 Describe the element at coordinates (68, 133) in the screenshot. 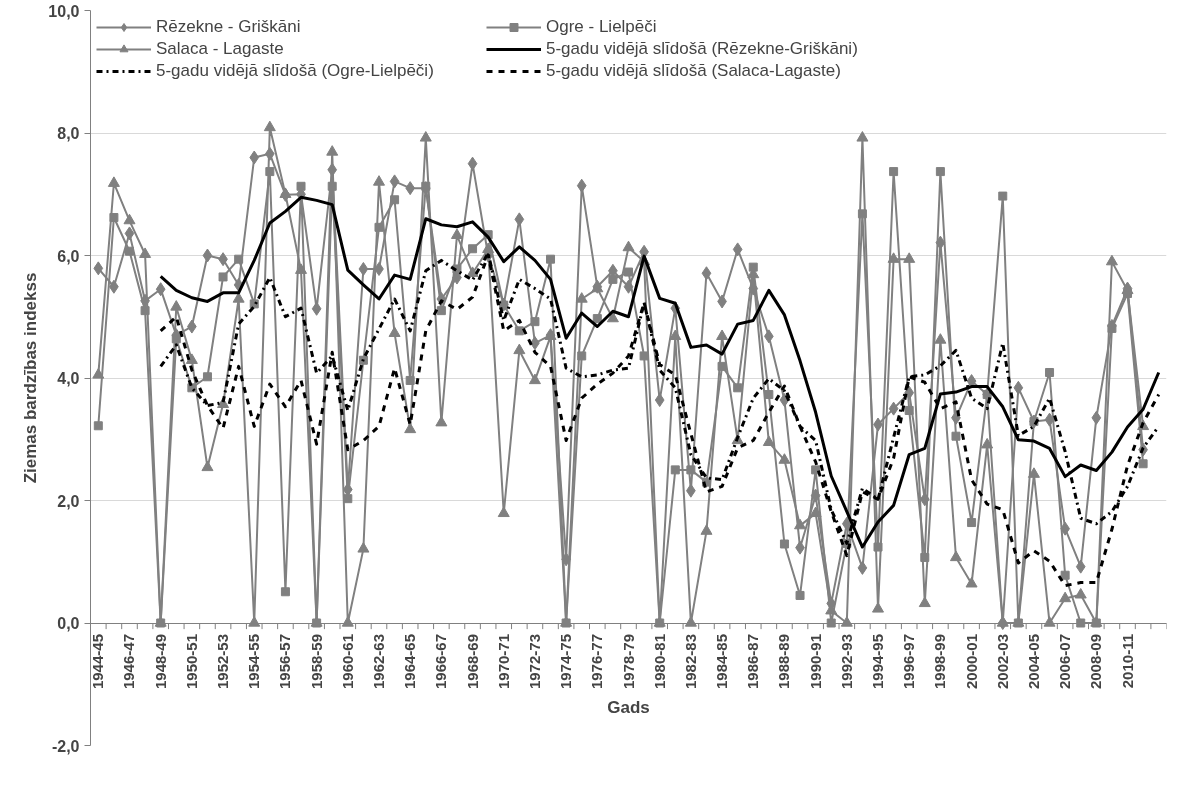

I see `y-tick-label: 8,0` at that location.